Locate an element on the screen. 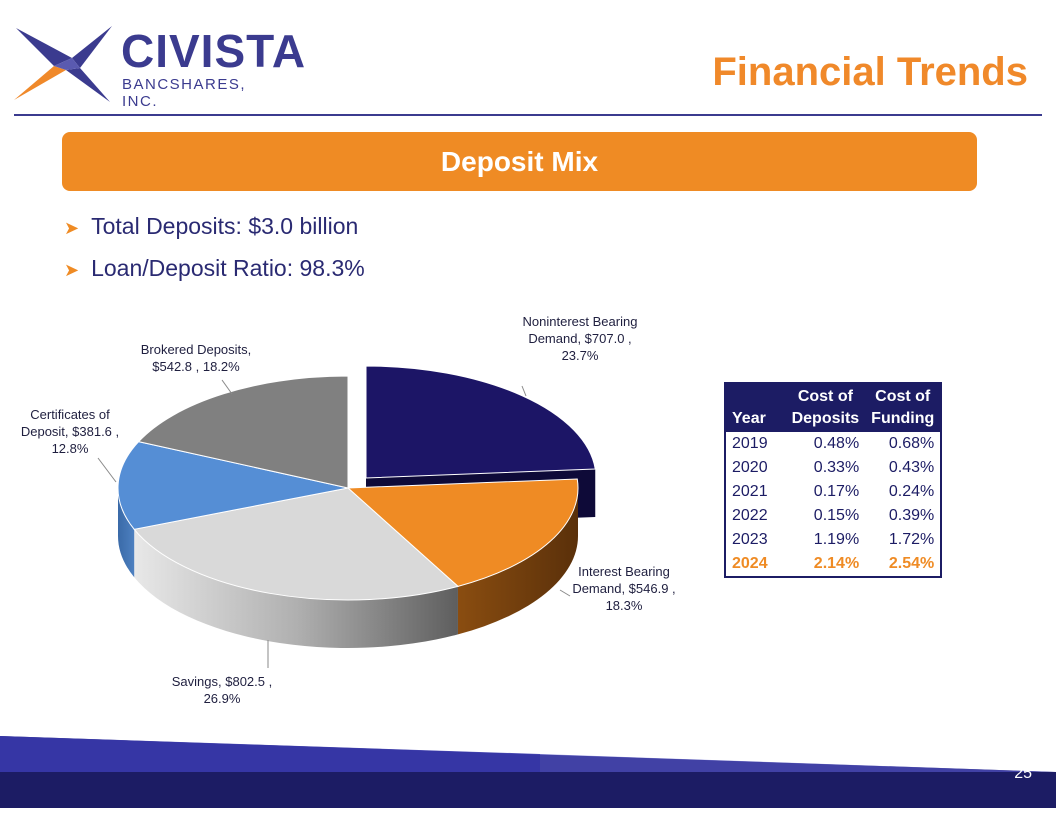 This screenshot has width=1056, height=816. table-row: 2022 0.15% 0.39% is located at coordinates (833, 516).